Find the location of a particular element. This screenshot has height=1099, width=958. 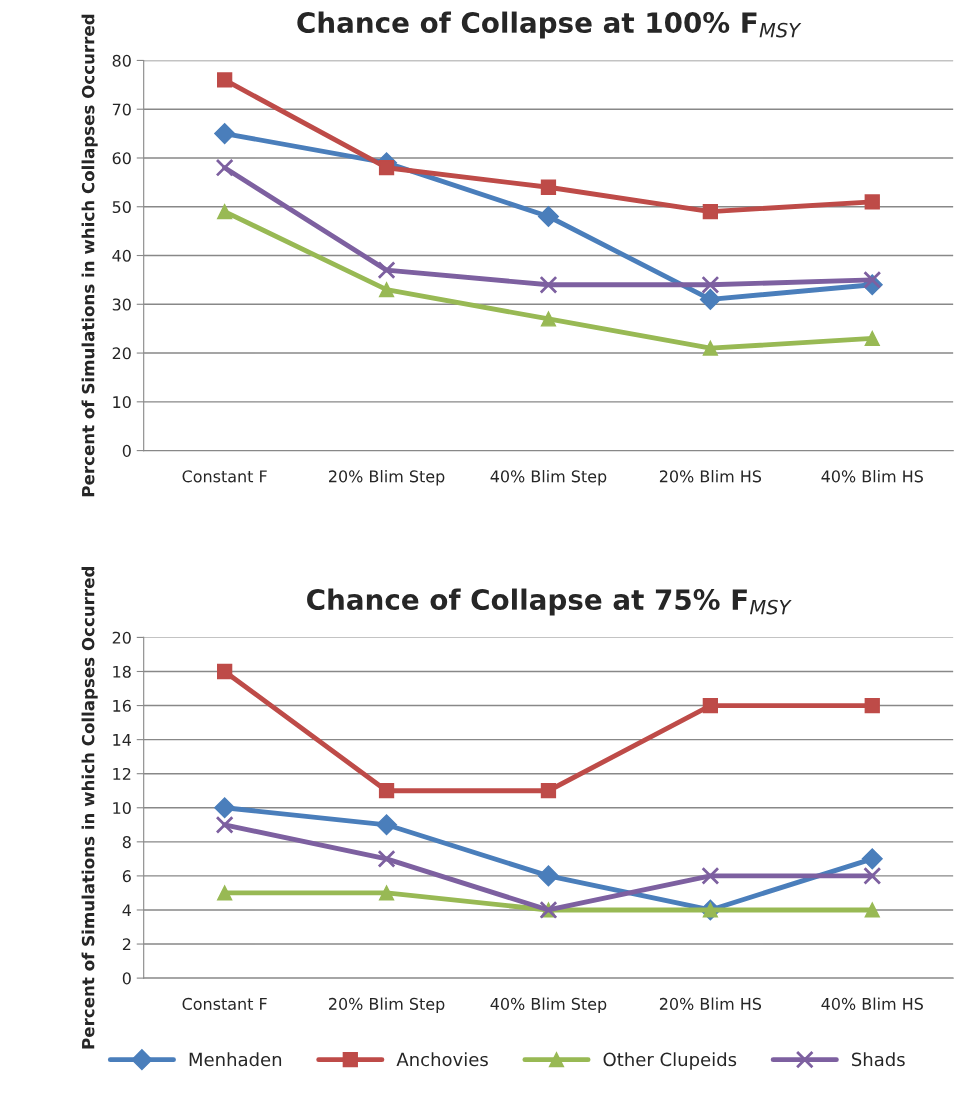

y-tick-label: 80 is located at coordinates (121, 60).